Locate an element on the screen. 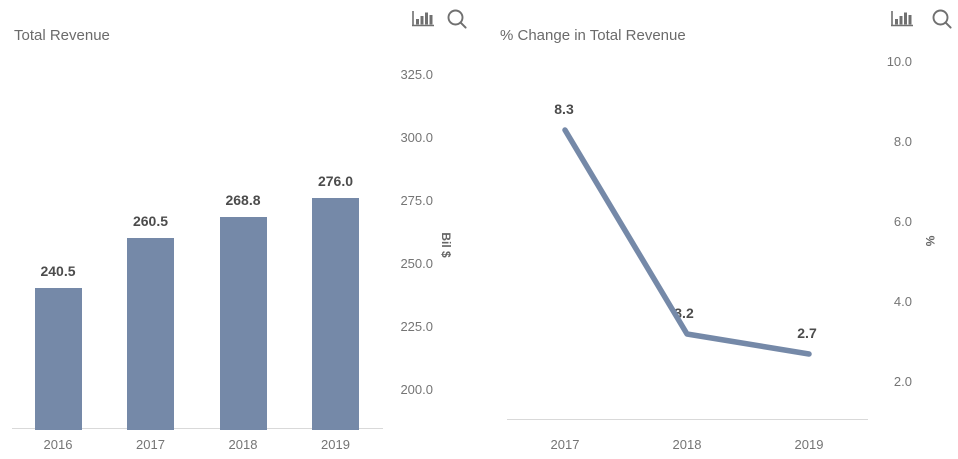  y-tick-label: 300.0 is located at coordinates (416, 137).